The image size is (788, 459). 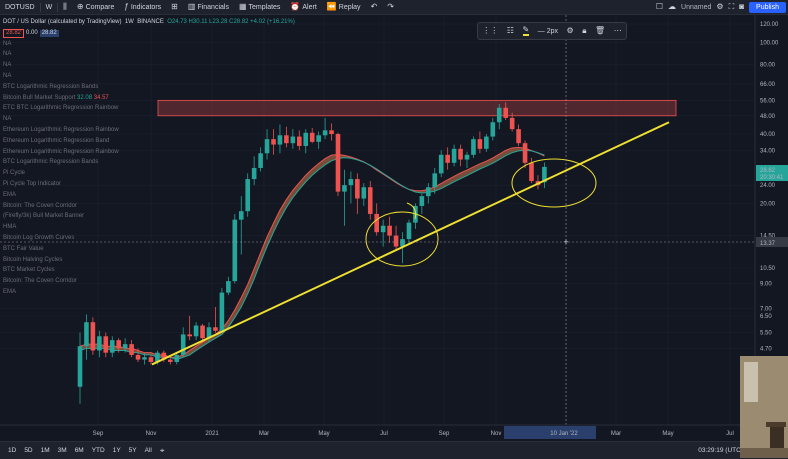 I want to click on pencil-color-icon: ✎, so click(x=526, y=30).